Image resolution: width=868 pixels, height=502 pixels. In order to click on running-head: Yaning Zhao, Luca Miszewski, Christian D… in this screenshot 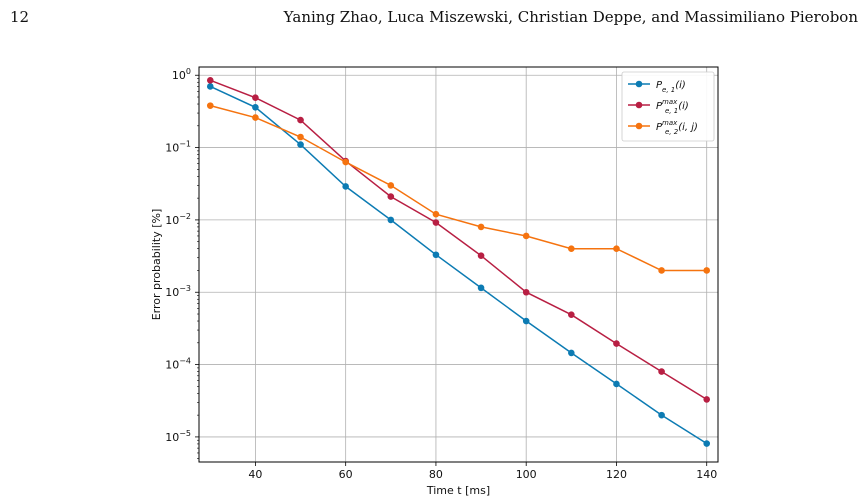, I will do `click(570, 17)`.